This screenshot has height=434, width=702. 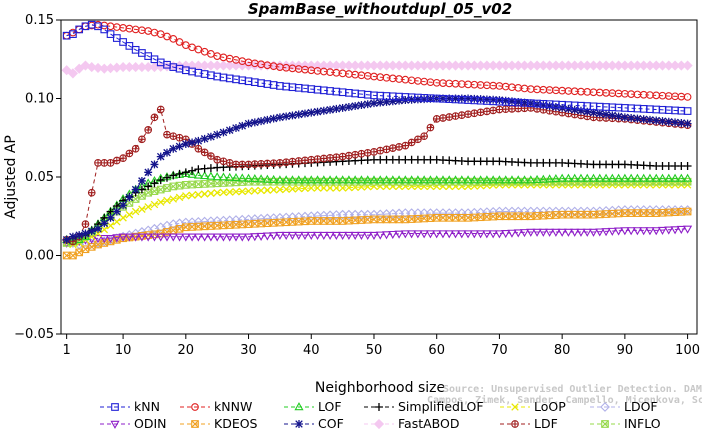 What do you see at coordinates (436, 350) in the screenshot?
I see `x-tick-label: 60` at bounding box center [436, 350].